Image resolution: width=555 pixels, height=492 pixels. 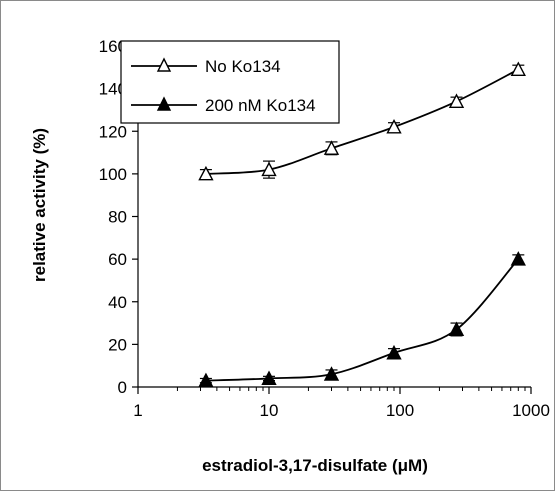 I want to click on y-axis-title: relative activity (%), so click(x=39, y=205).